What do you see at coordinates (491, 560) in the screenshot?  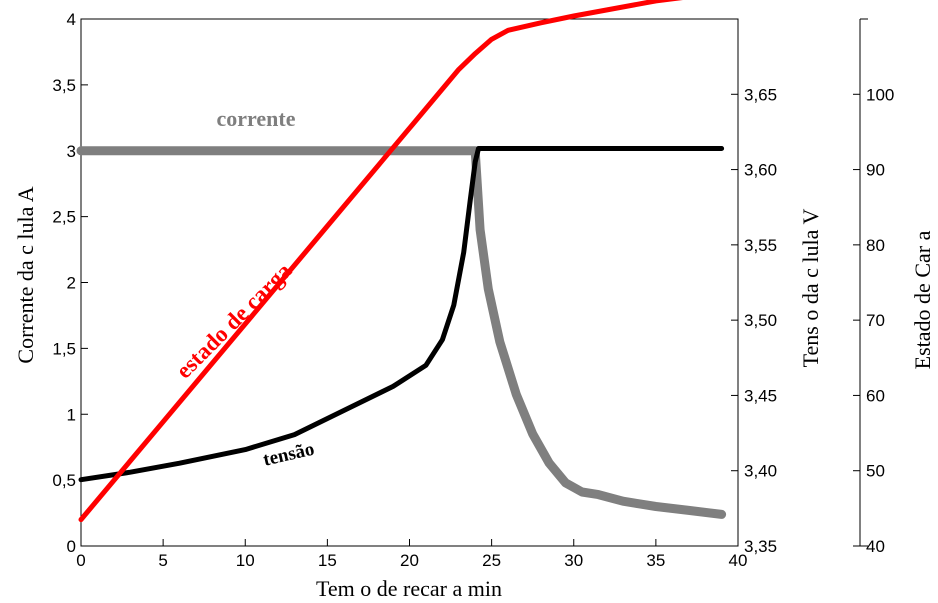 I see `x-tick-label-5: 25` at bounding box center [491, 560].